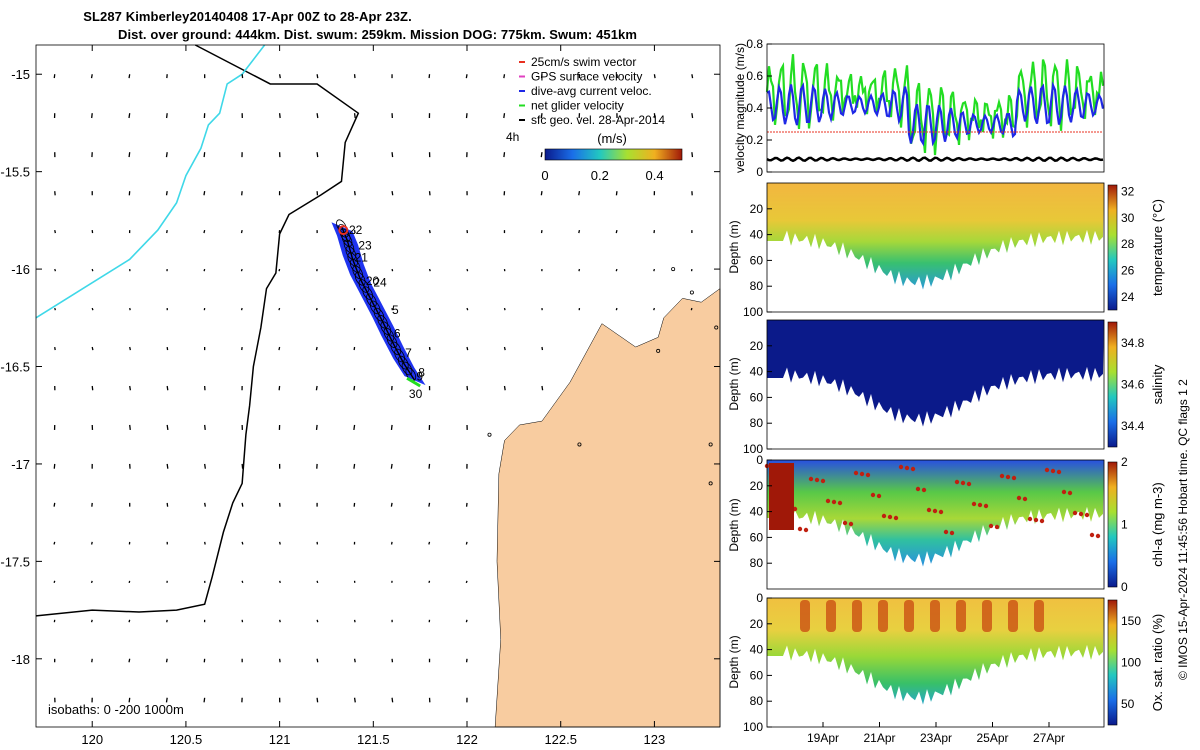 This screenshot has height=750, width=1200. Describe the element at coordinates (1136, 524) in the screenshot. I see `section-colorbar: 2 1 0 chl-a (mg m-3)` at that location.